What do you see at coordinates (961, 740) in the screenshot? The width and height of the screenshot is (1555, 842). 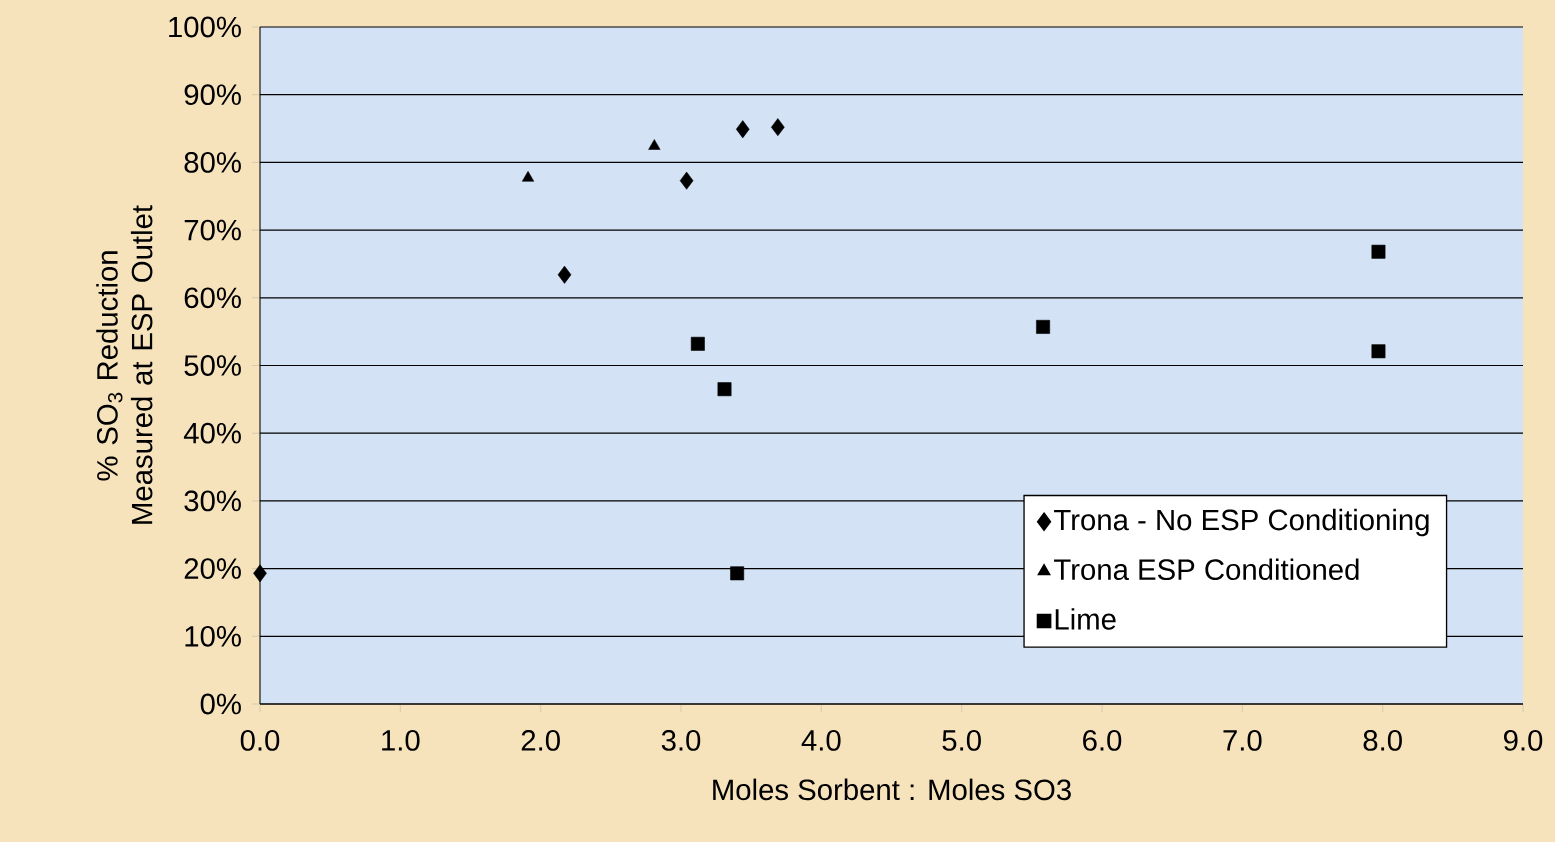 I see `x-tick-label: 5.0` at bounding box center [961, 740].